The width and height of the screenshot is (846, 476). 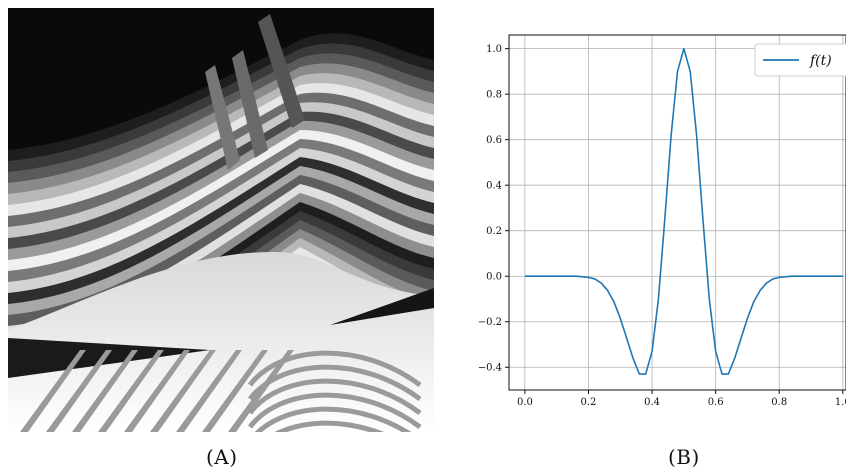 What do you see at coordinates (494, 140) in the screenshot?
I see `y-tick-label: 0.6` at bounding box center [494, 140].